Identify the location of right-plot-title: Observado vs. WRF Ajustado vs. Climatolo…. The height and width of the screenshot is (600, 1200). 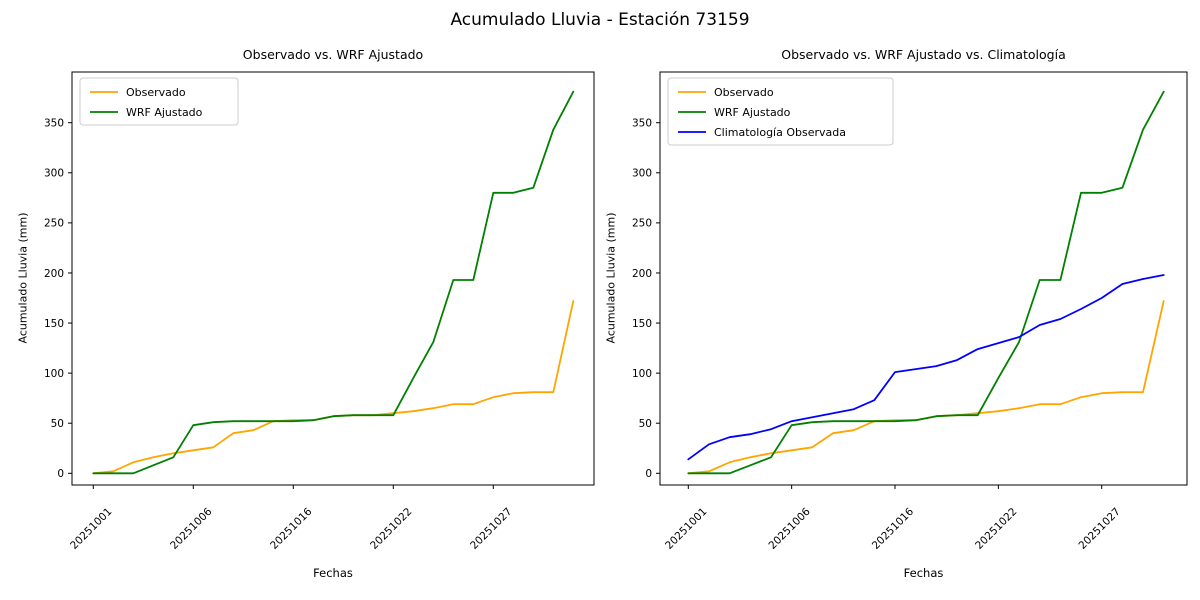
(923, 54).